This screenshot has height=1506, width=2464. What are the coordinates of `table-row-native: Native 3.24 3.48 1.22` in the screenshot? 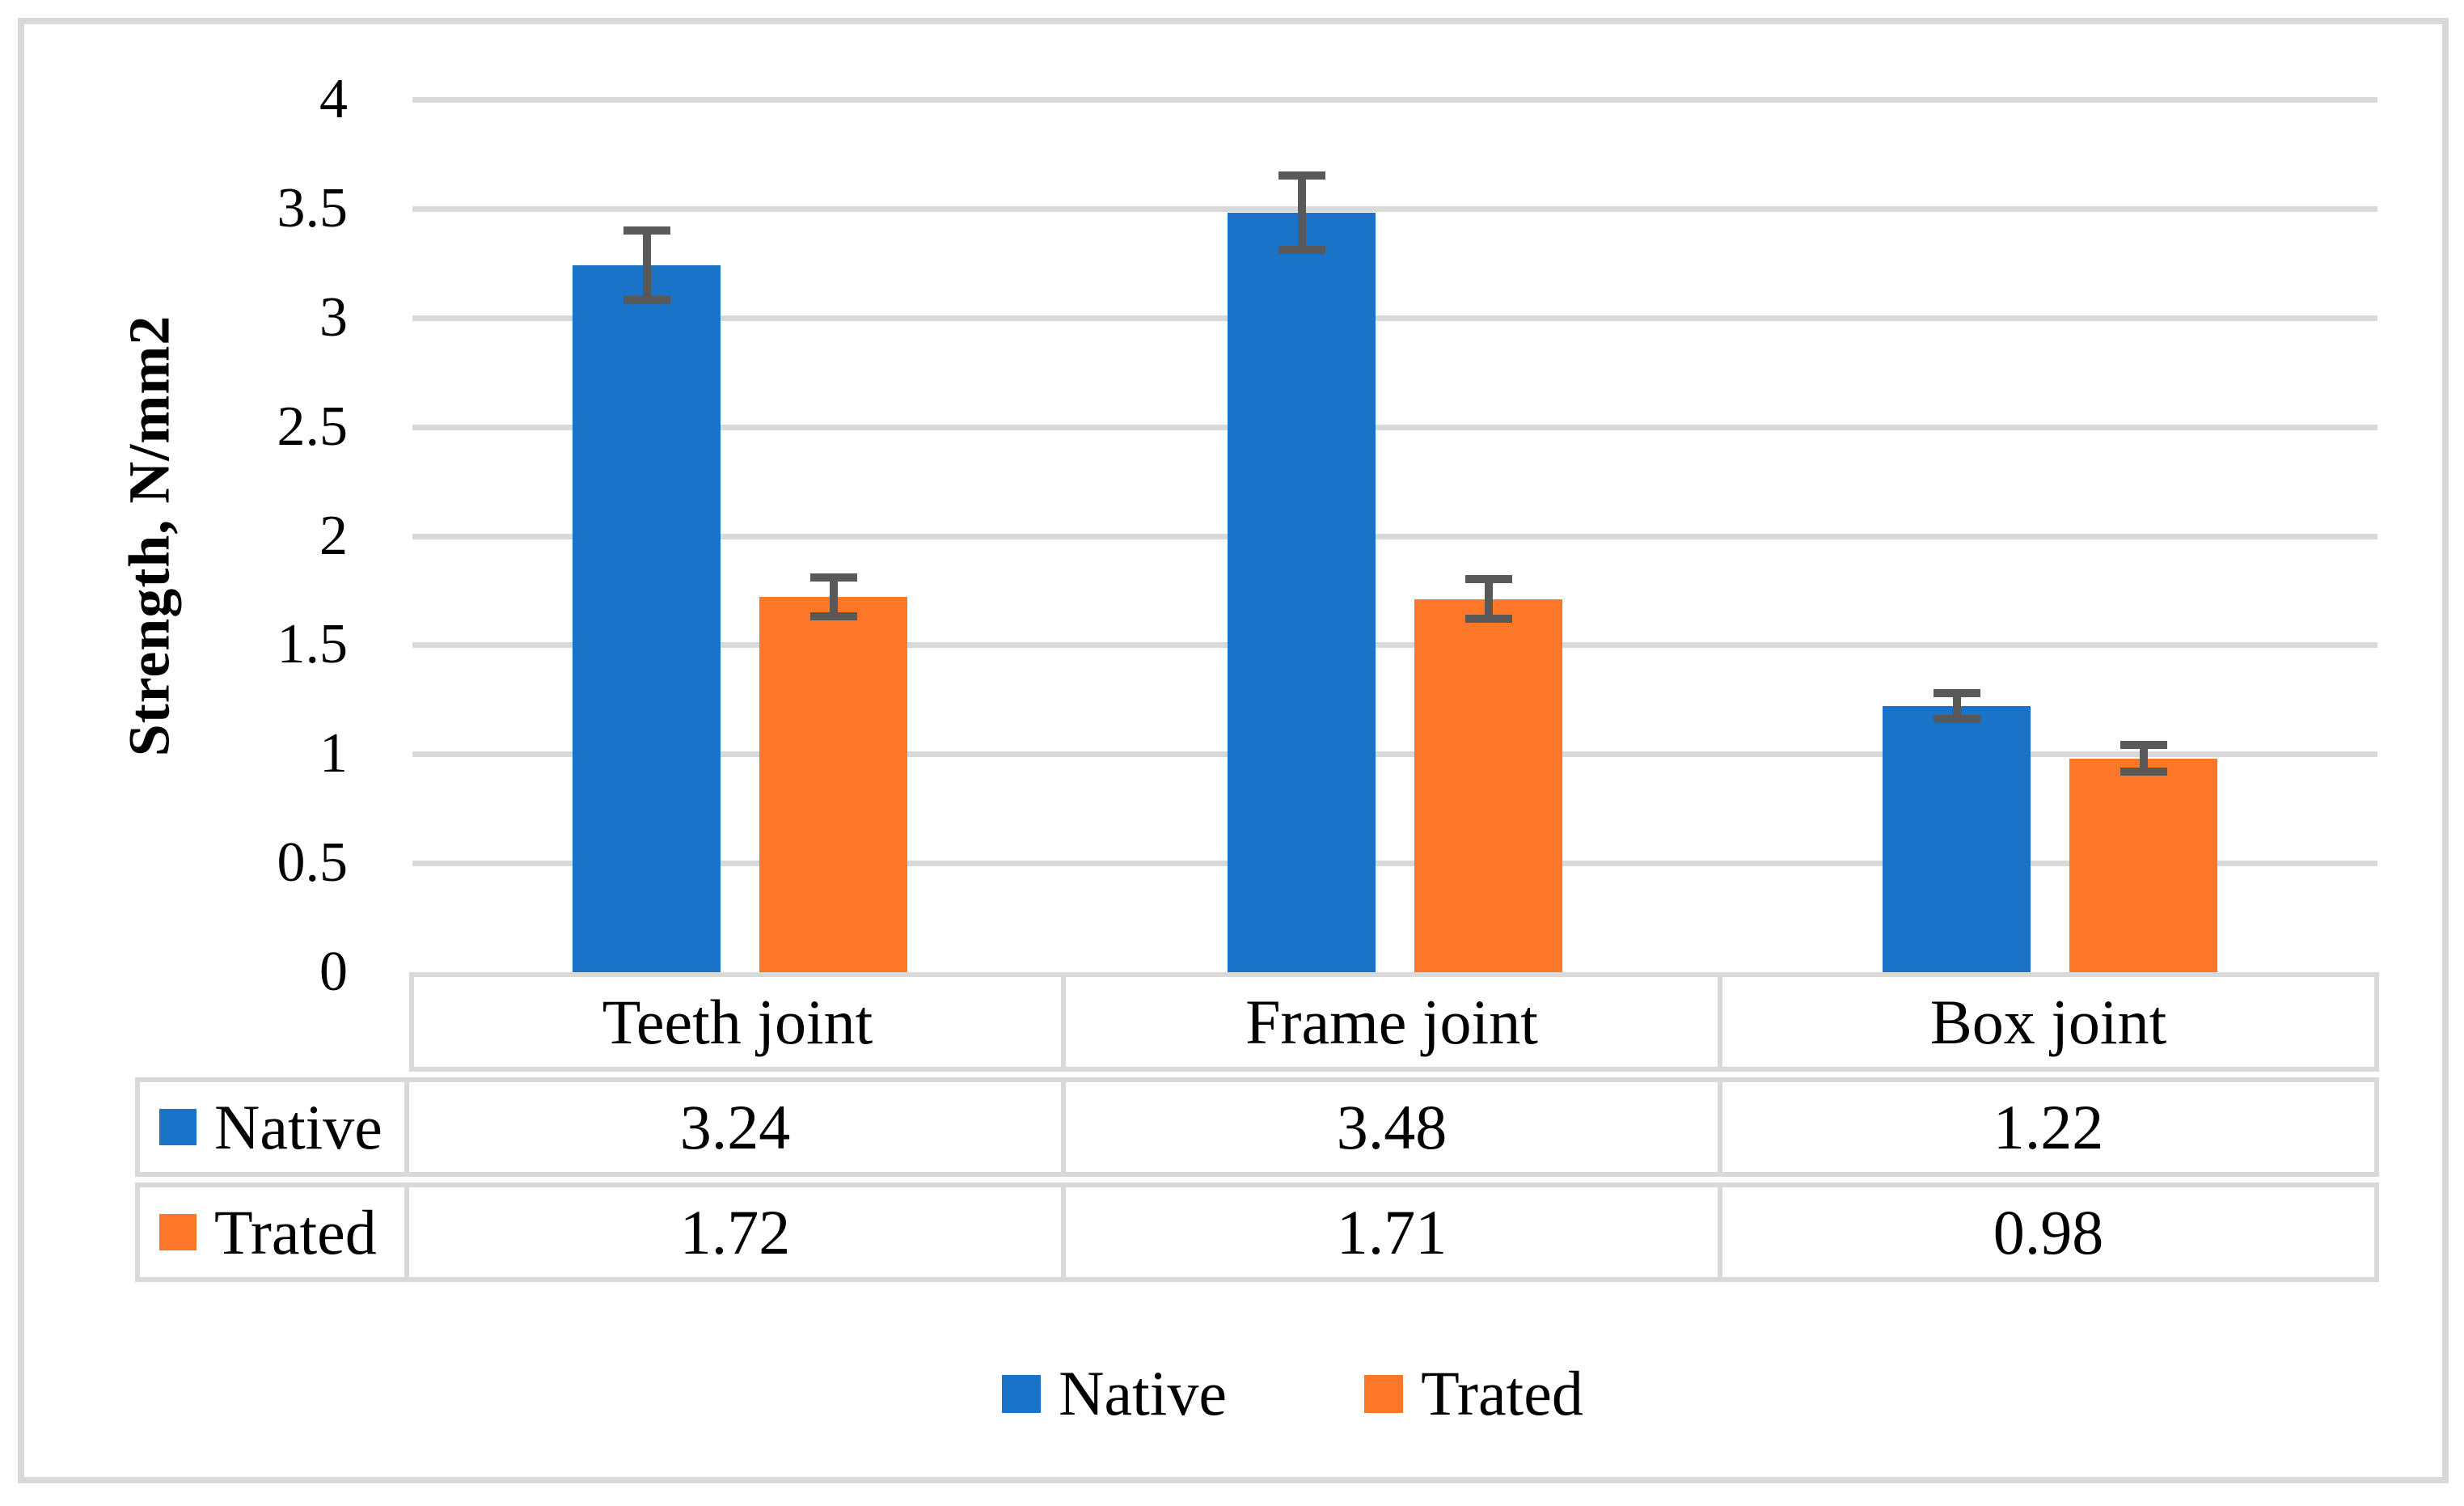 It's located at (1257, 1127).